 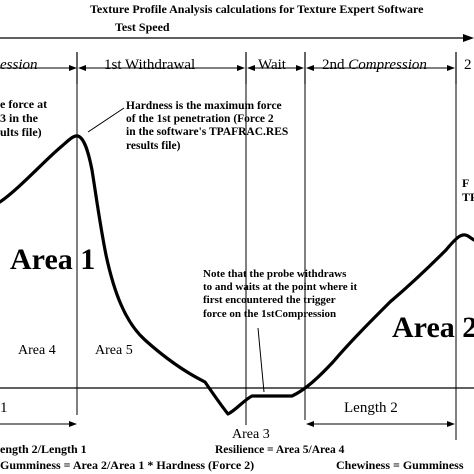 I want to click on area1-label: Area 1, so click(x=53, y=259).